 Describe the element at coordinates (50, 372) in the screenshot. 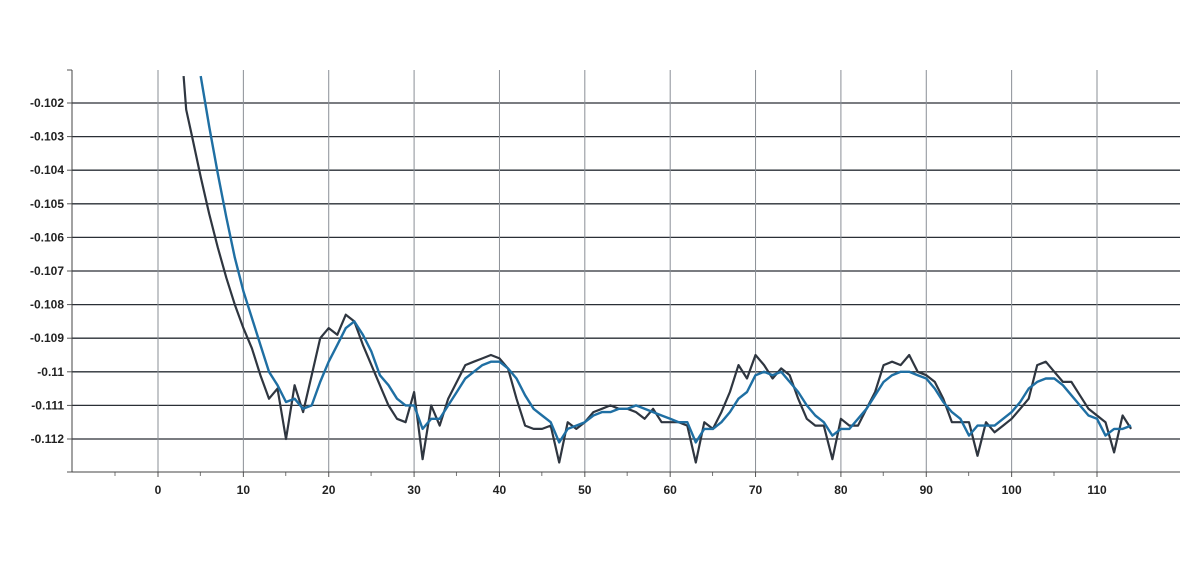

I see `y-tick-label: -0.11` at that location.